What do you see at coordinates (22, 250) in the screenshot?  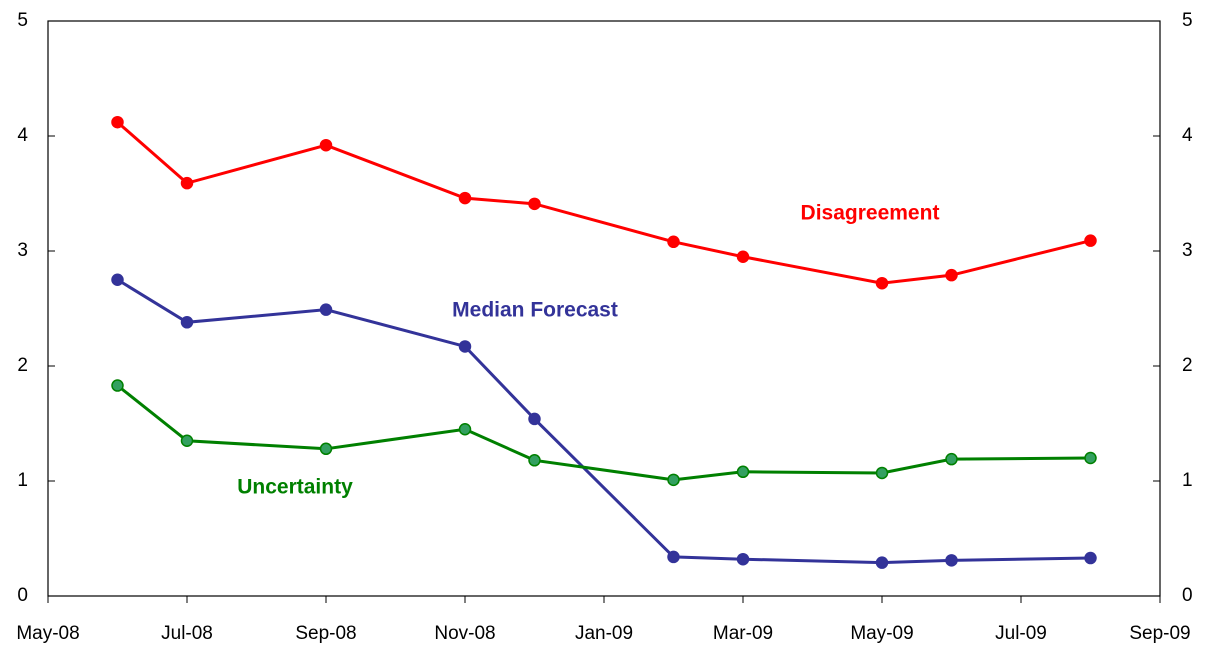 I see `y-tick-label: 3` at bounding box center [22, 250].